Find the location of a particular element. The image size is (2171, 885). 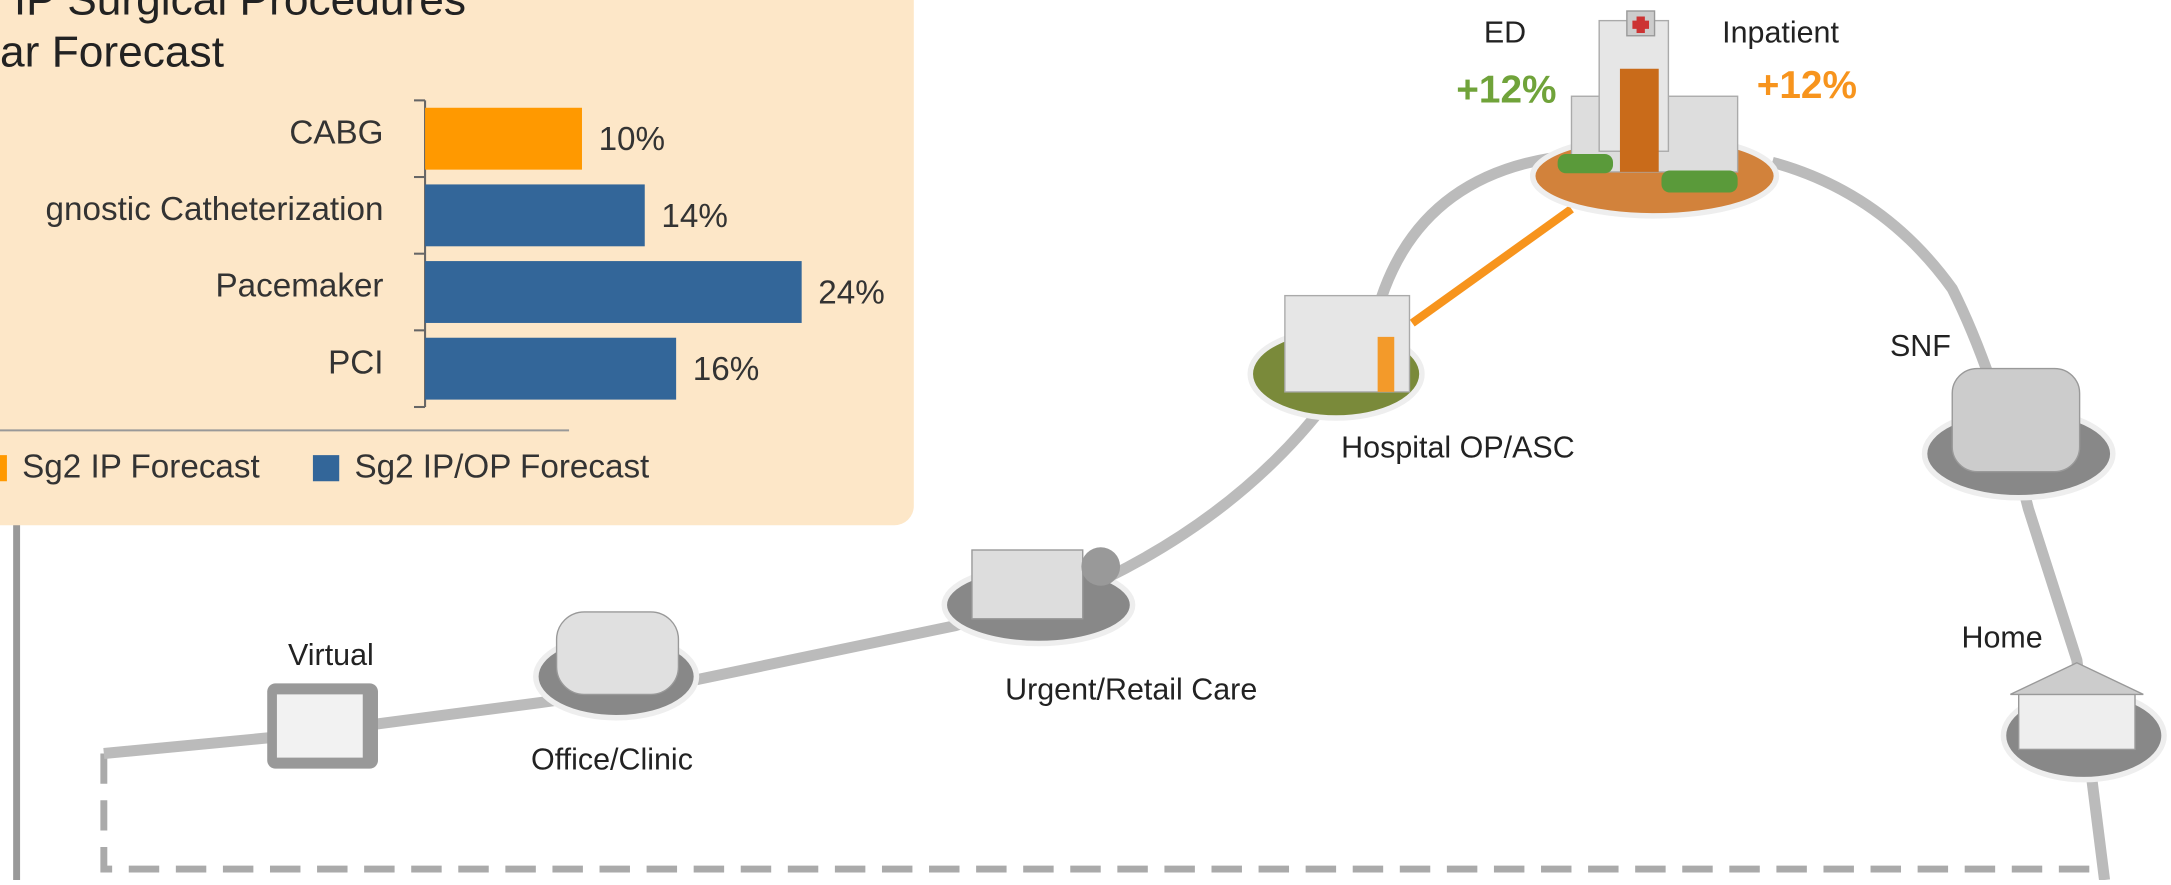

urgent-label: Urgent/Retail Care is located at coordinates (1131, 690).